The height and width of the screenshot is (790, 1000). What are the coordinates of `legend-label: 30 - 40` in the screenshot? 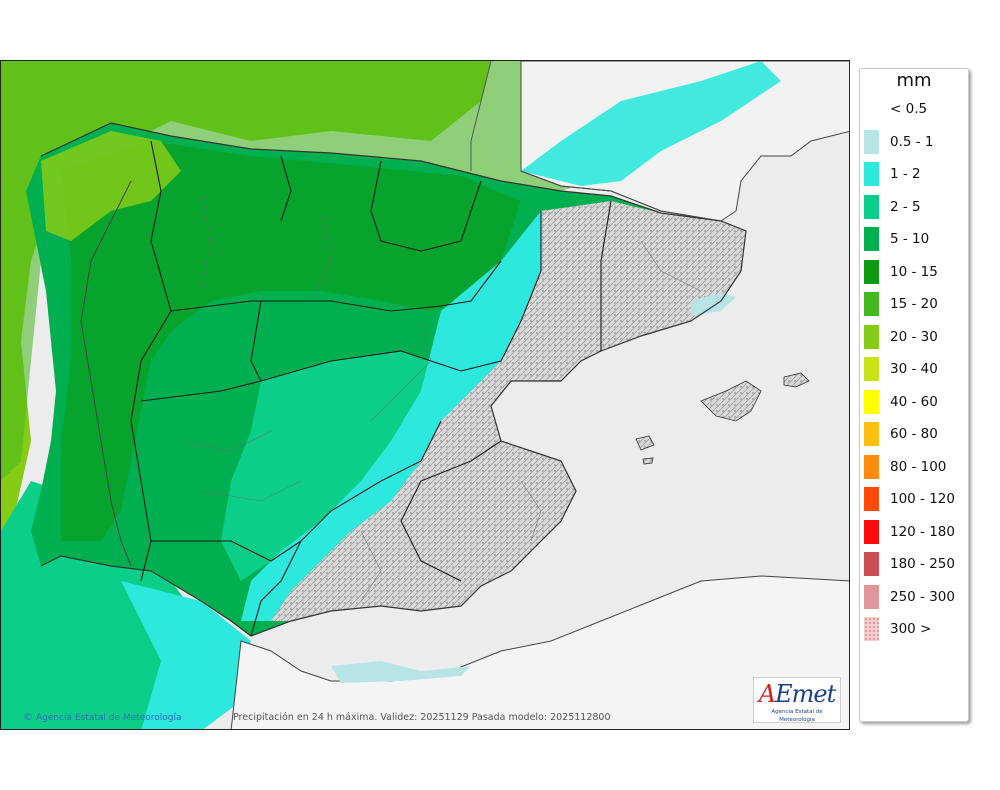 It's located at (914, 369).